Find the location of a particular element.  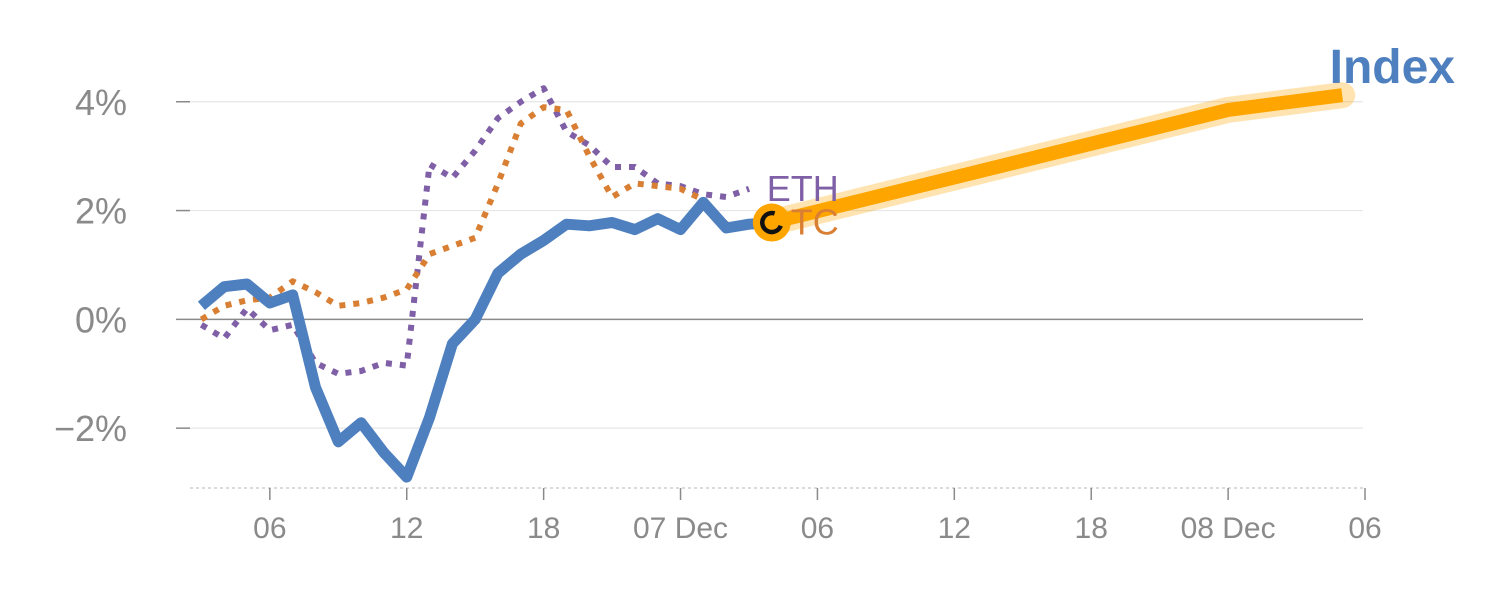

chart-title: Index is located at coordinates (1393, 67).